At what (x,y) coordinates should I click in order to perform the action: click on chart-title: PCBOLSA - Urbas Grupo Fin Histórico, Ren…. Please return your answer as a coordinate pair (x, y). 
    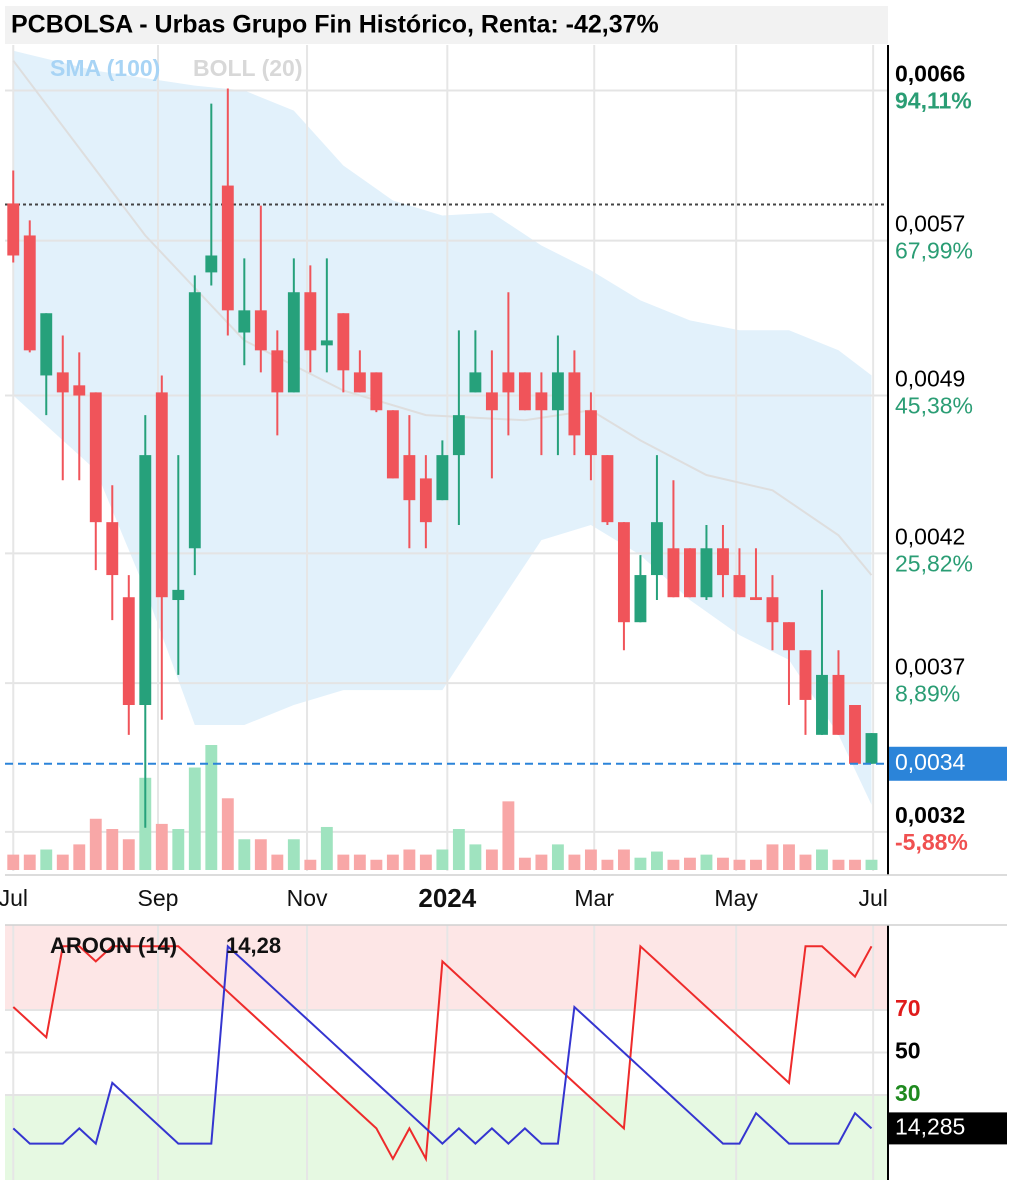
    Looking at the image, I should click on (335, 25).